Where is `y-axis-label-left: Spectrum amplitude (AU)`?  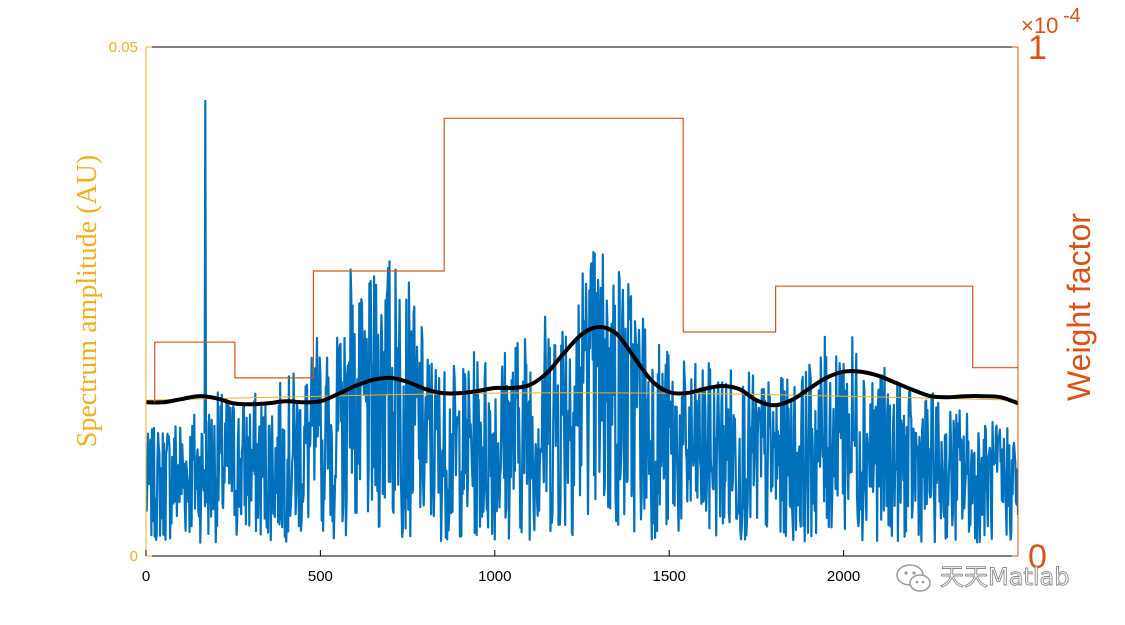
y-axis-label-left: Spectrum amplitude (AU) is located at coordinates (87, 301).